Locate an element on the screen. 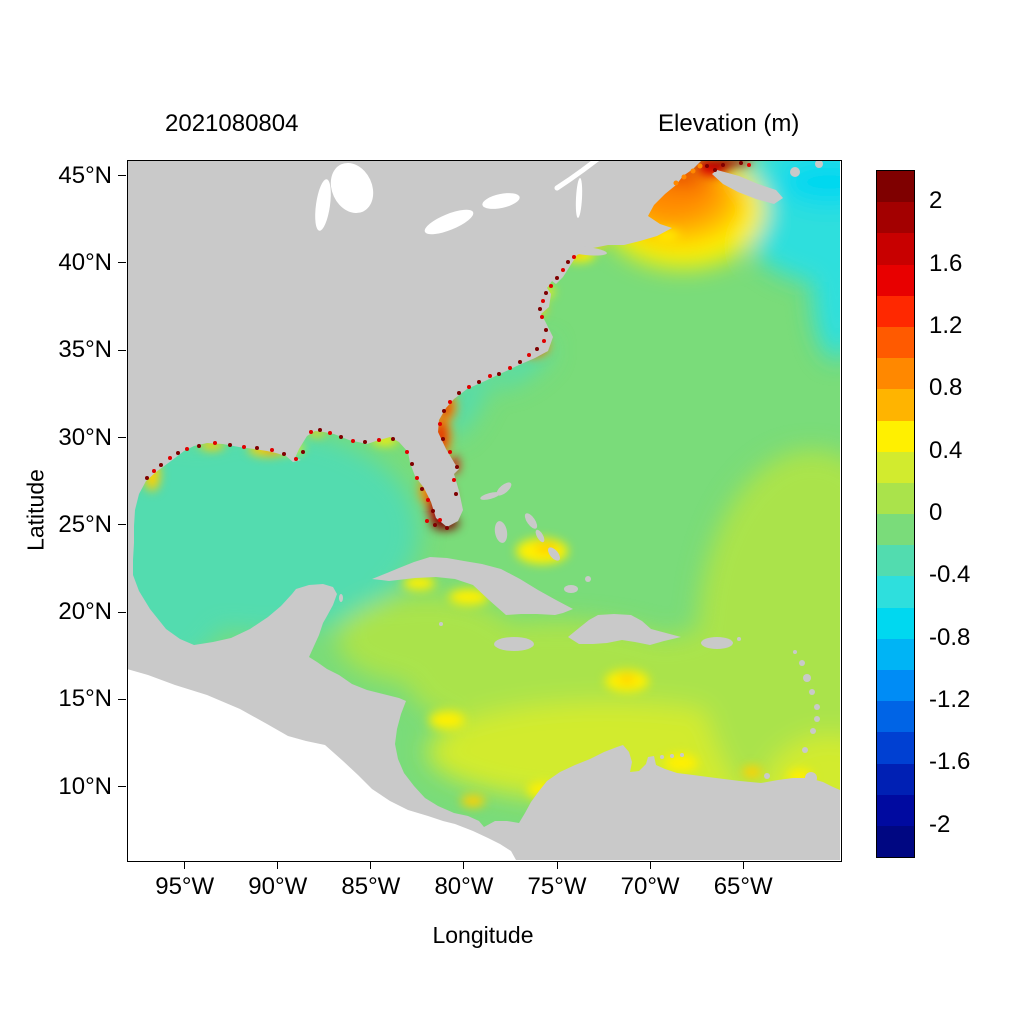 Image resolution: width=1024 pixels, height=1024 pixels. colorbar-tick-label: -0.8 is located at coordinates (950, 637).